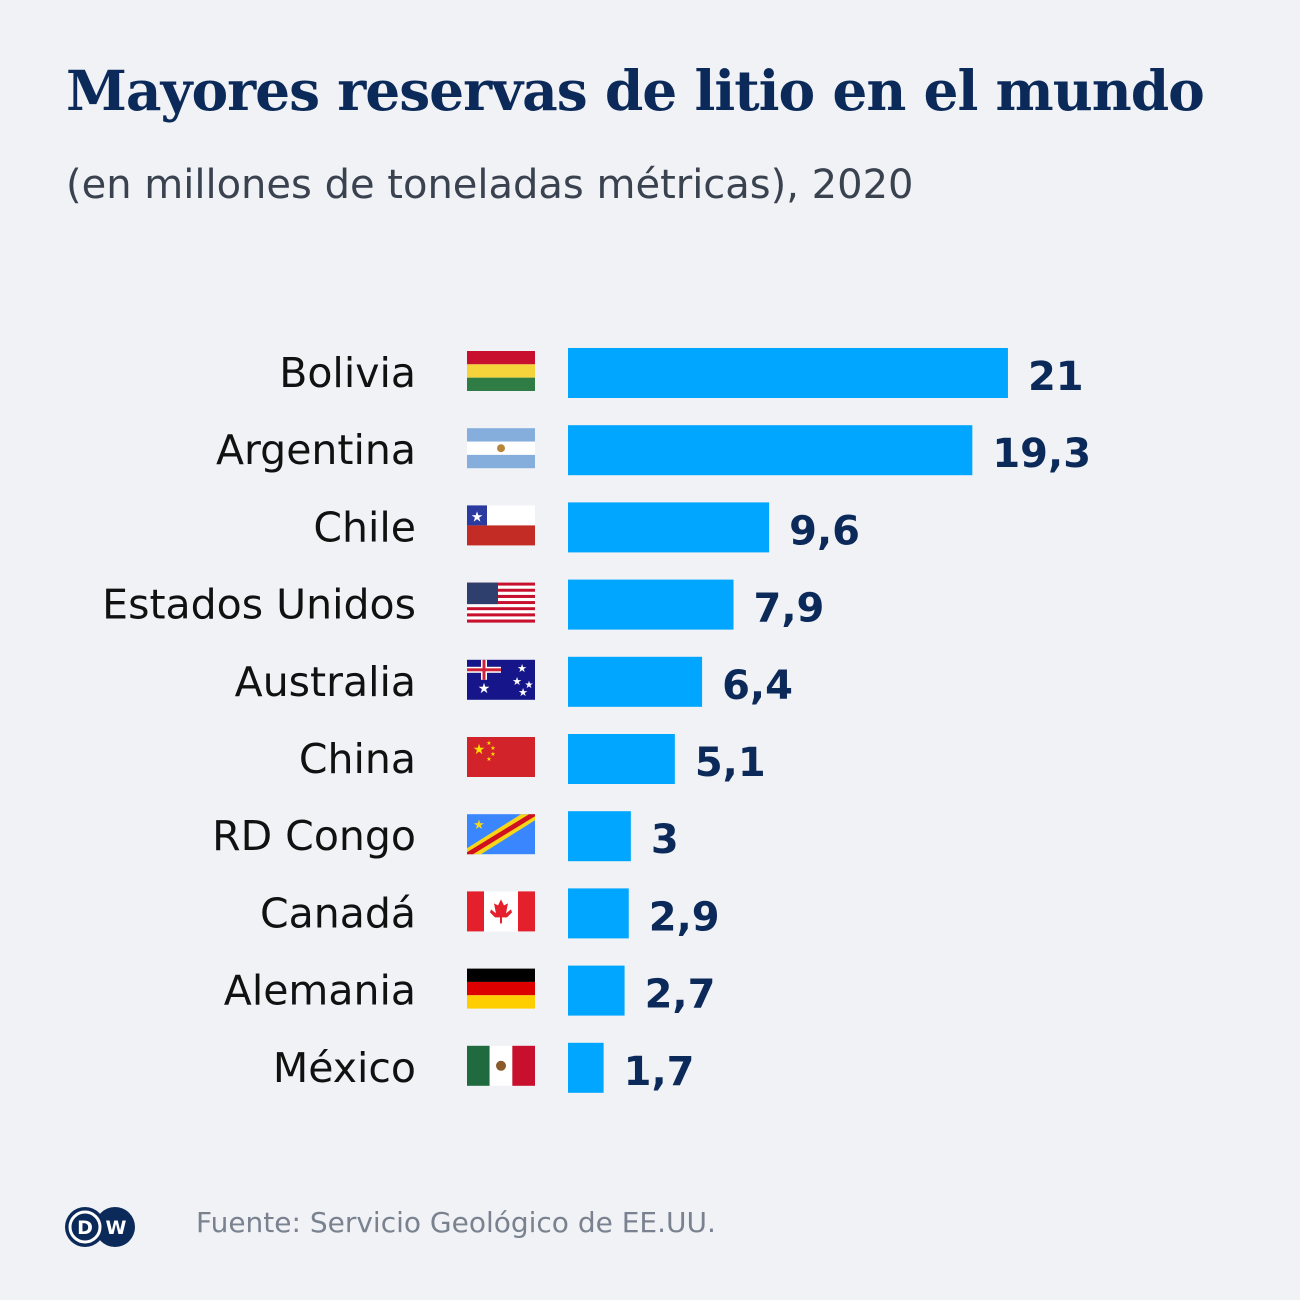 The height and width of the screenshot is (1300, 1300). I want to click on source-note: Fuente: Servicio Geológico de EE.UU., so click(456, 1222).